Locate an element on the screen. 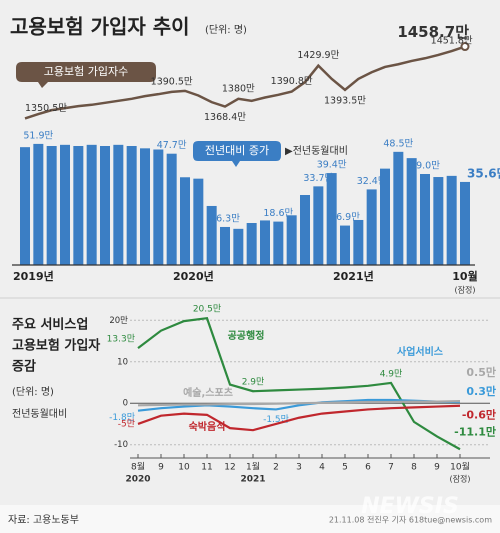 This screenshot has height=533, width=500. chart-title: 고용보험 가입자 is located at coordinates (56, 346).